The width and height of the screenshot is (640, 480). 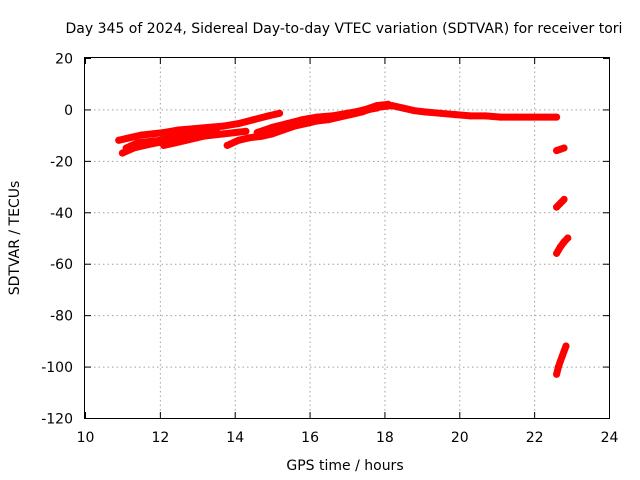 What do you see at coordinates (57, 368) in the screenshot?
I see `y-tick-label: -100` at bounding box center [57, 368].